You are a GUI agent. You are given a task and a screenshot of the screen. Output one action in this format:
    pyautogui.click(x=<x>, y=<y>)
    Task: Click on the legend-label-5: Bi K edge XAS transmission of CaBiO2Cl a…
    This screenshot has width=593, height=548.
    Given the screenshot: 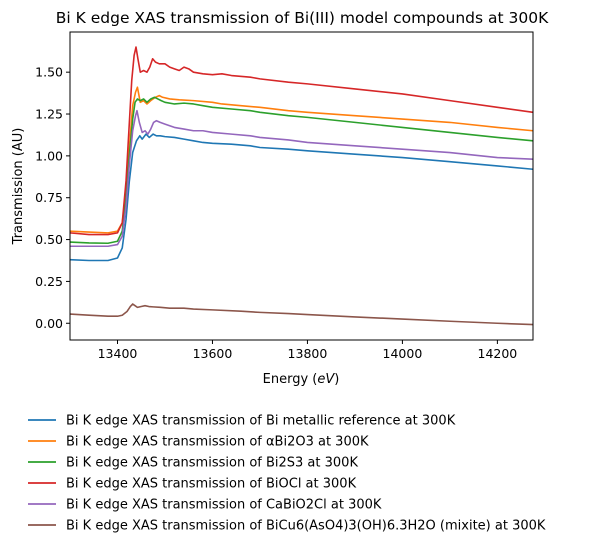 What is the action you would take?
    pyautogui.click(x=224, y=505)
    